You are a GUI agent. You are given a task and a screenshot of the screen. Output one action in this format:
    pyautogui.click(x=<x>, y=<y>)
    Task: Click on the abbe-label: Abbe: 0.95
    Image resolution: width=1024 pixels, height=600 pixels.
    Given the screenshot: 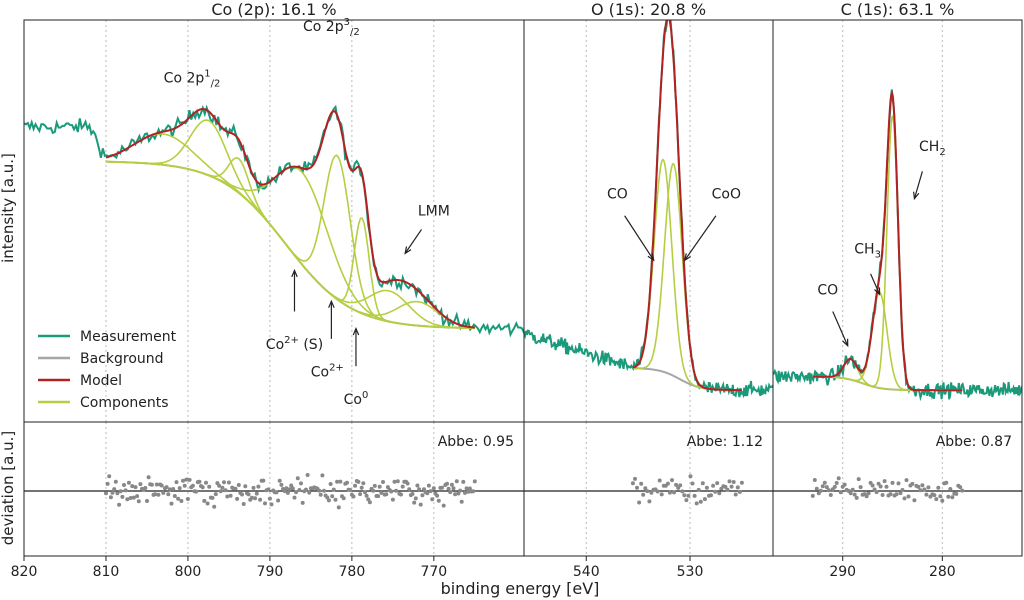 What is the action you would take?
    pyautogui.click(x=476, y=442)
    